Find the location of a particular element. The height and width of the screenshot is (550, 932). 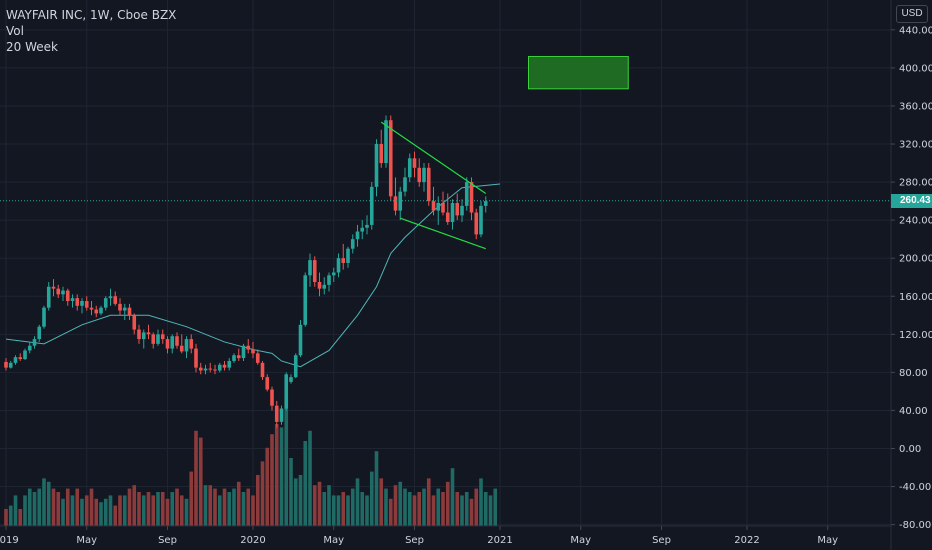

time-tick-label: Sep is located at coordinates (661, 540).